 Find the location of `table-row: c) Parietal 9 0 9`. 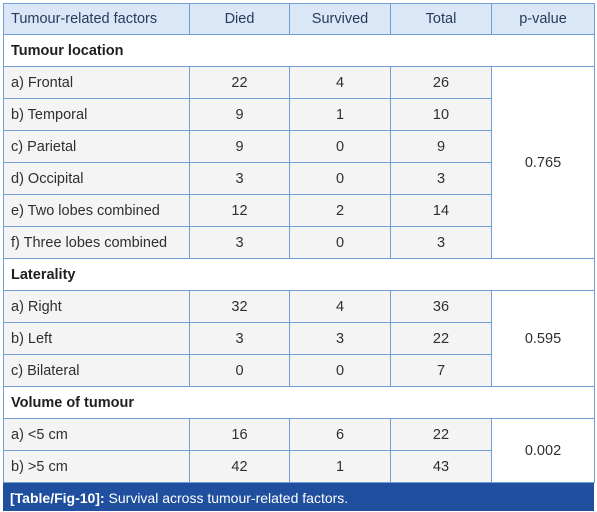

table-row: c) Parietal 9 0 9 is located at coordinates (299, 146).